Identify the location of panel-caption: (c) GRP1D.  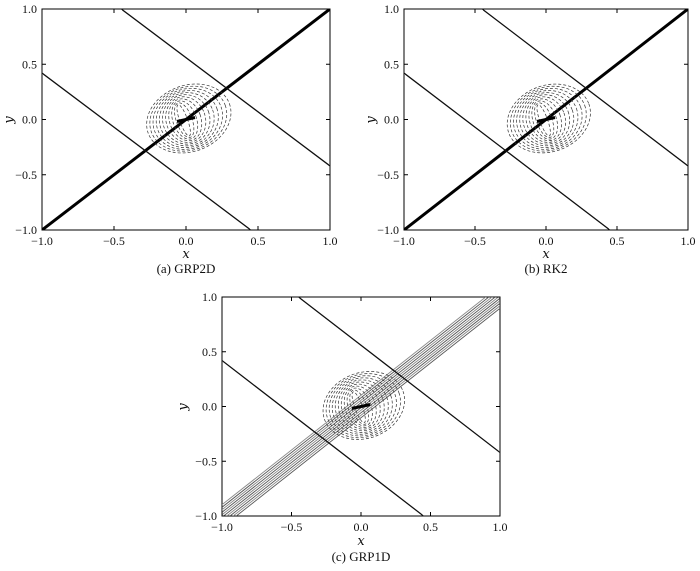
(361, 556).